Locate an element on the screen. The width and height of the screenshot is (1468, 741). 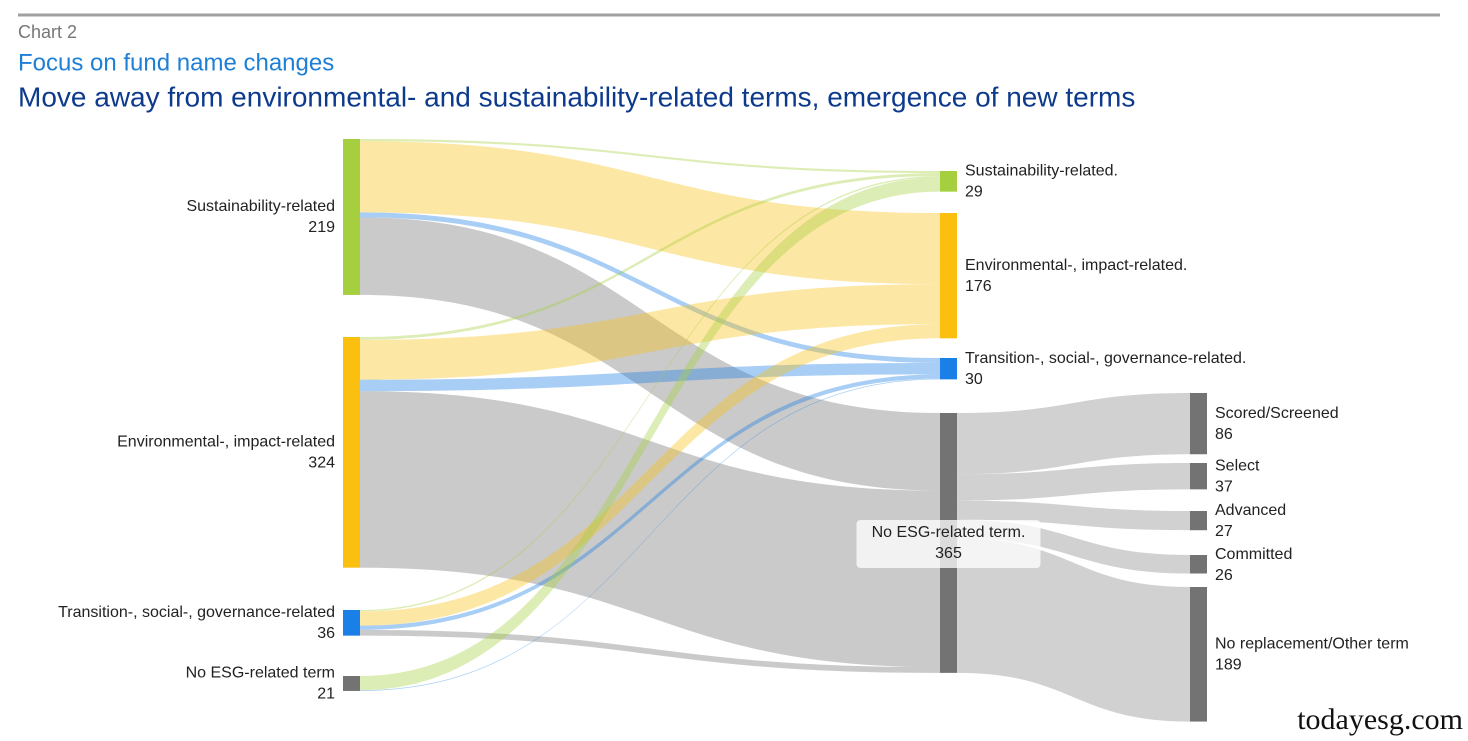
node-value: 219 is located at coordinates (321, 227).